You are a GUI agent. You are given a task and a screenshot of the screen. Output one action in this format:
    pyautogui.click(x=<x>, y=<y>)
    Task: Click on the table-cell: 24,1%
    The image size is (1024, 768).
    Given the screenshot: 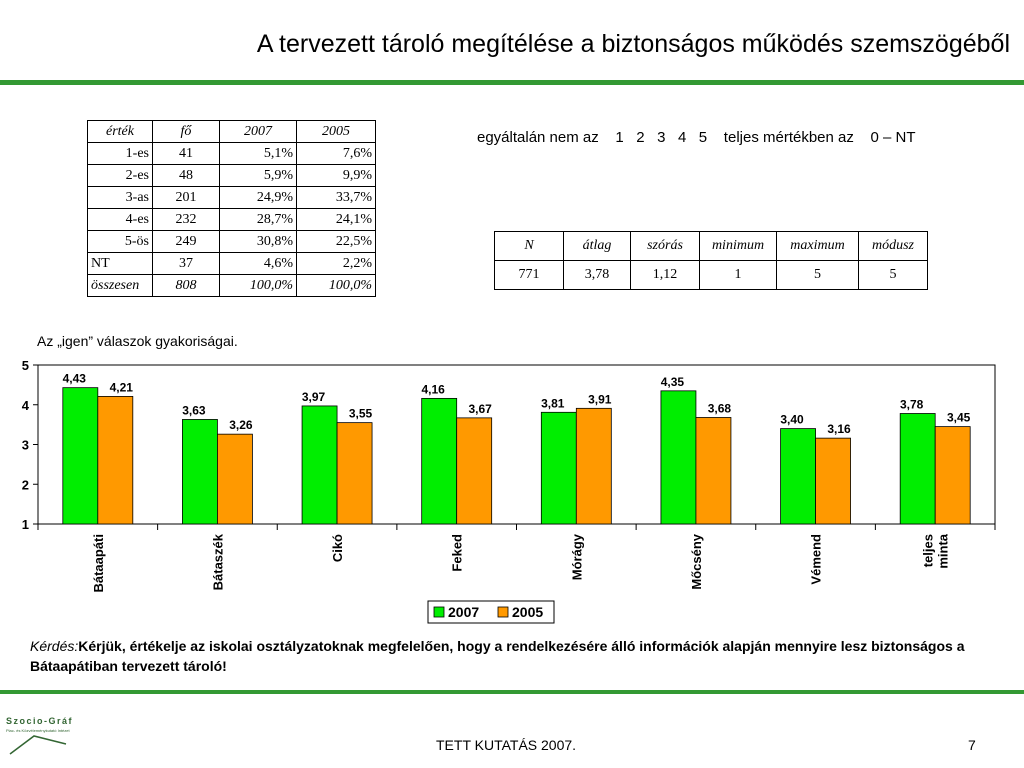 What is the action you would take?
    pyautogui.click(x=336, y=219)
    